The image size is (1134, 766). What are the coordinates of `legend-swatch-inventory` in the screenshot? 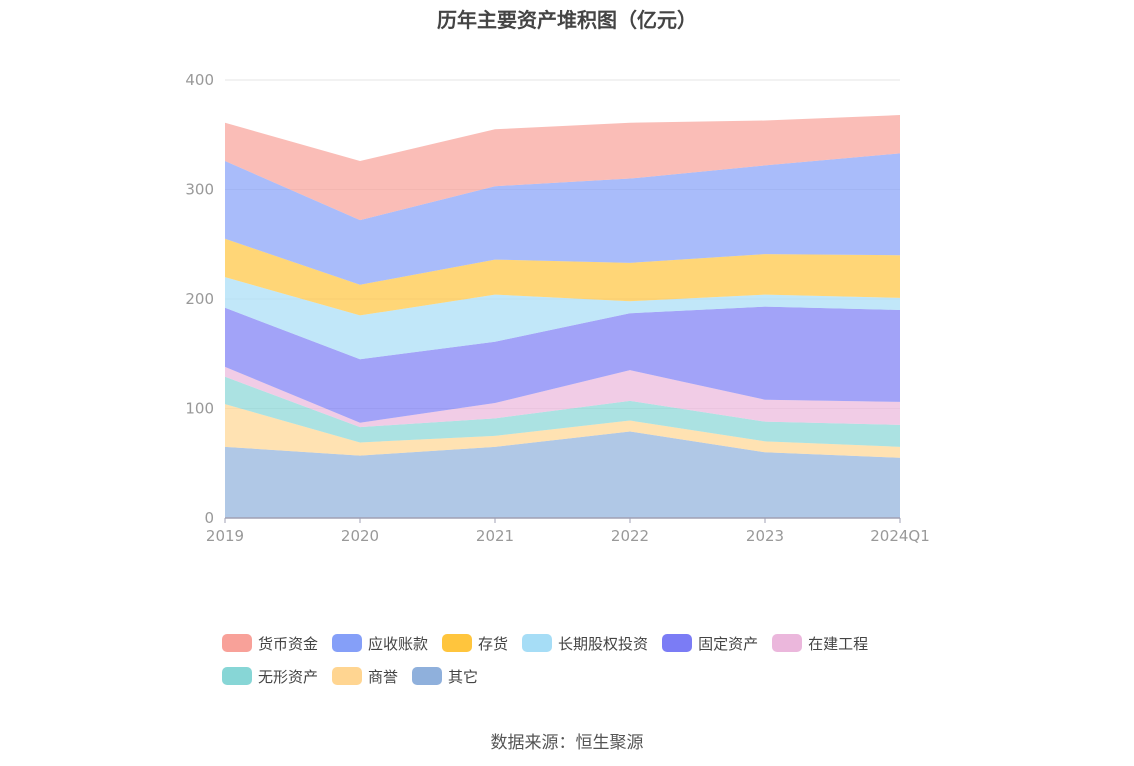 It's located at (457, 643).